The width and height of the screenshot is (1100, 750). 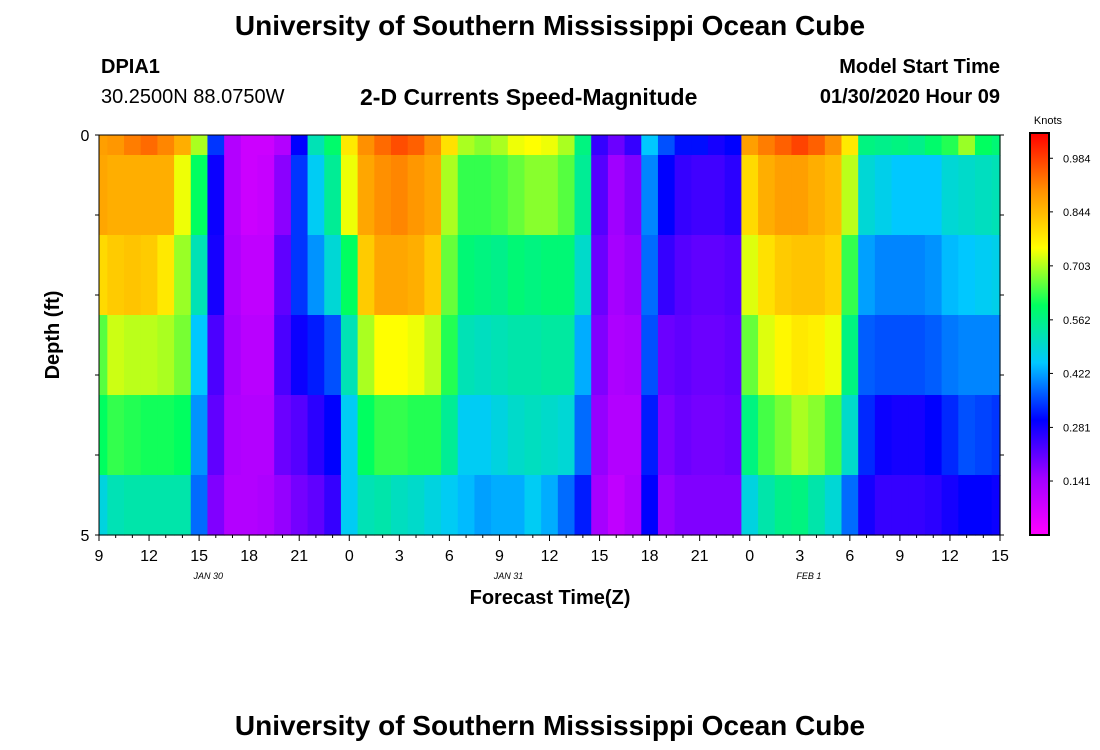 What do you see at coordinates (700, 556) in the screenshot?
I see `x-tick-label: 21` at bounding box center [700, 556].